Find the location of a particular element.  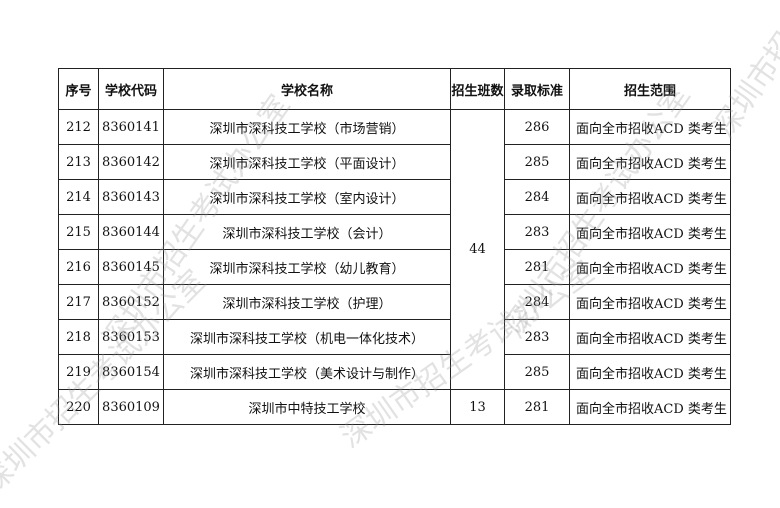

cell-no: 215 is located at coordinates (78, 232).